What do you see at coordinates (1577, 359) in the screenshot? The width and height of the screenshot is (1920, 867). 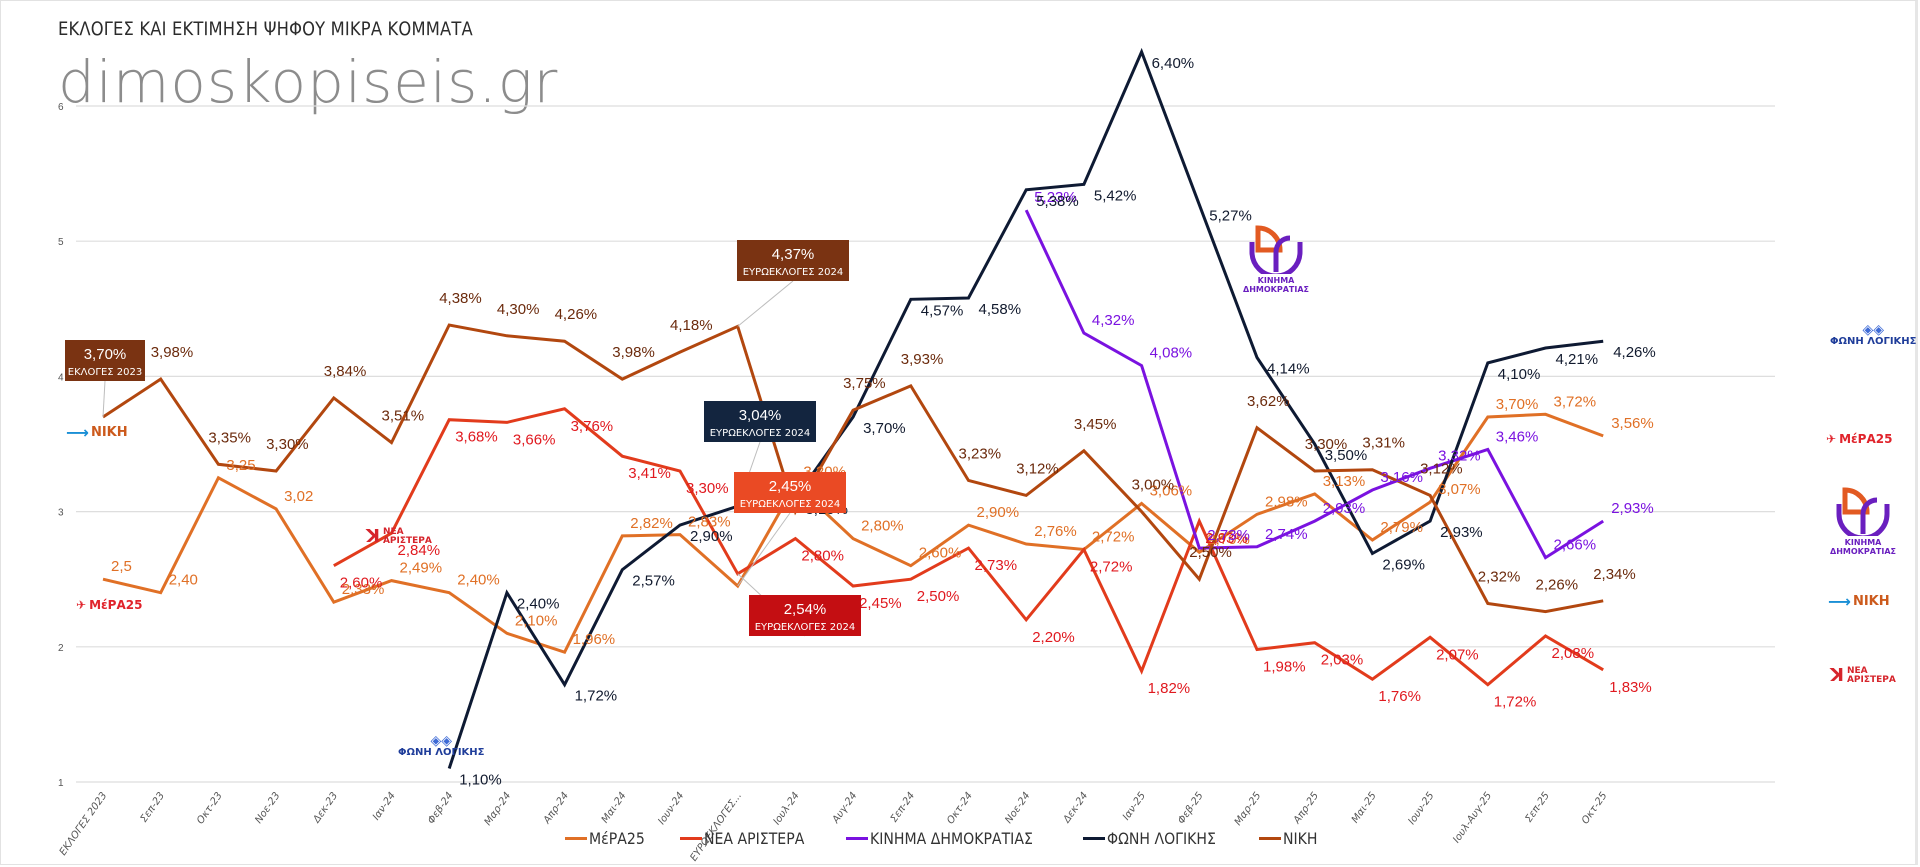 I see `data-label: 4,21%` at bounding box center [1577, 359].